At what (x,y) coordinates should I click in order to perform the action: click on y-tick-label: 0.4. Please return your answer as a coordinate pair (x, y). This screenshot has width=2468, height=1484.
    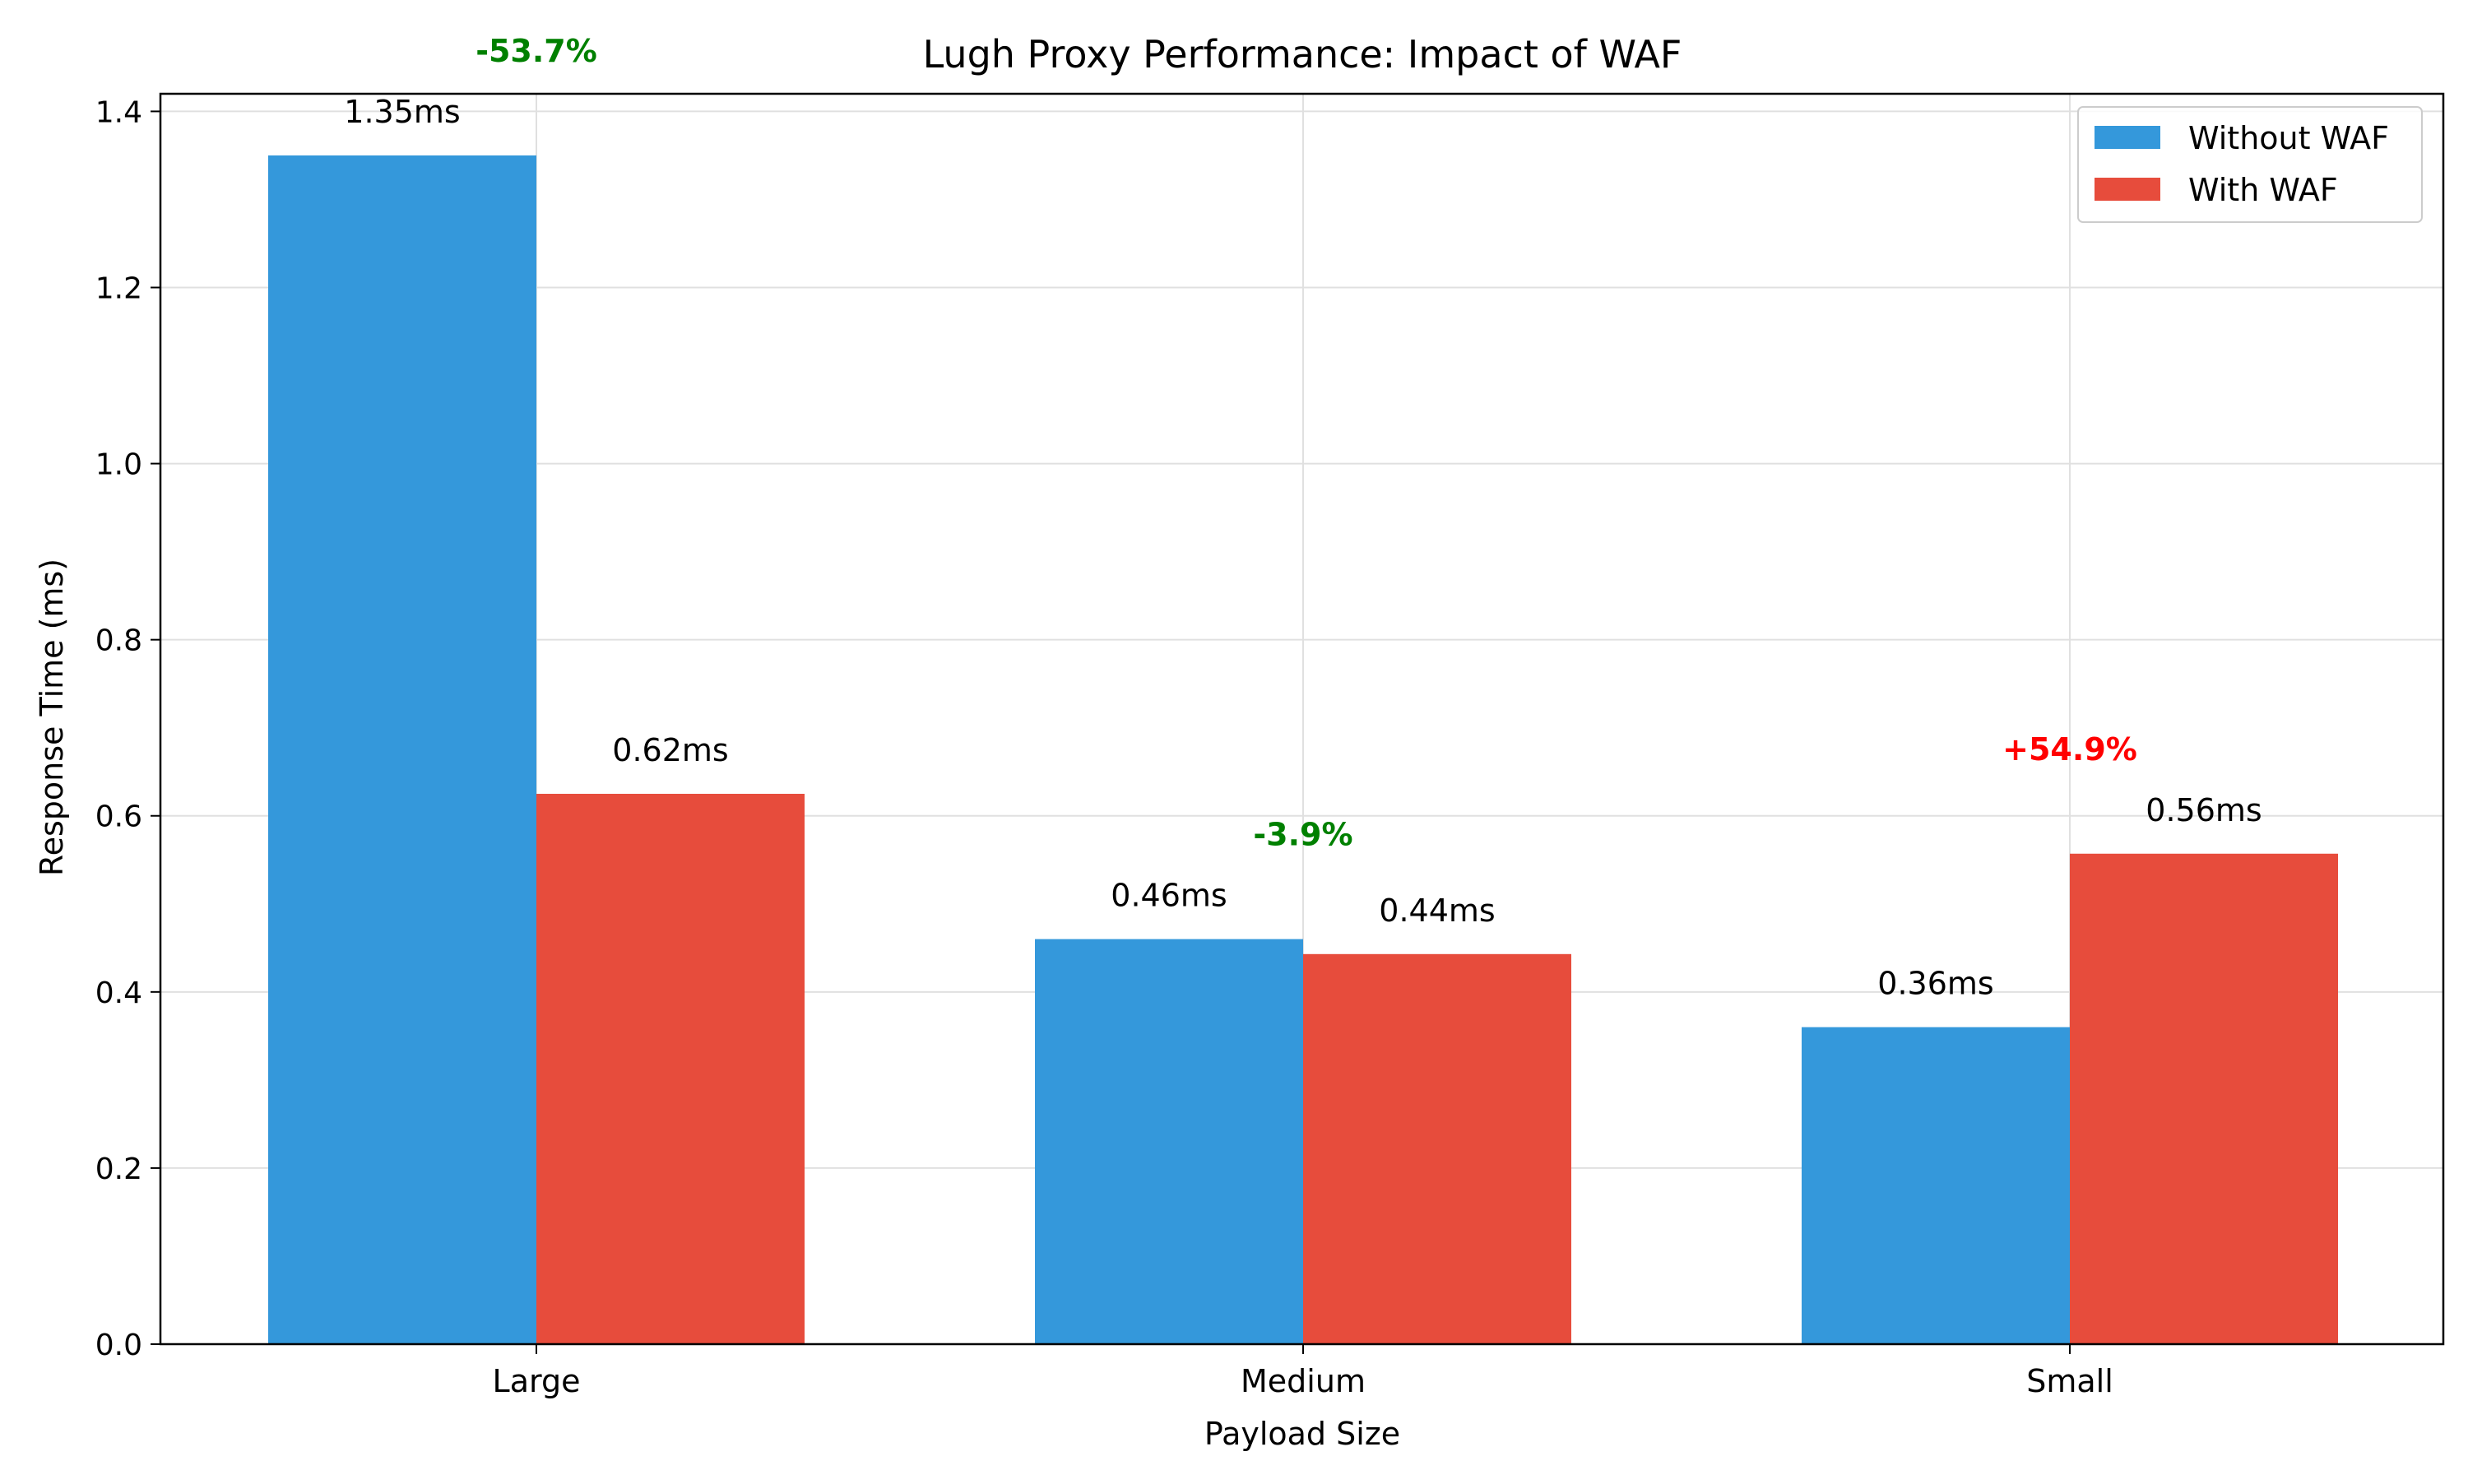
    Looking at the image, I should click on (118, 993).